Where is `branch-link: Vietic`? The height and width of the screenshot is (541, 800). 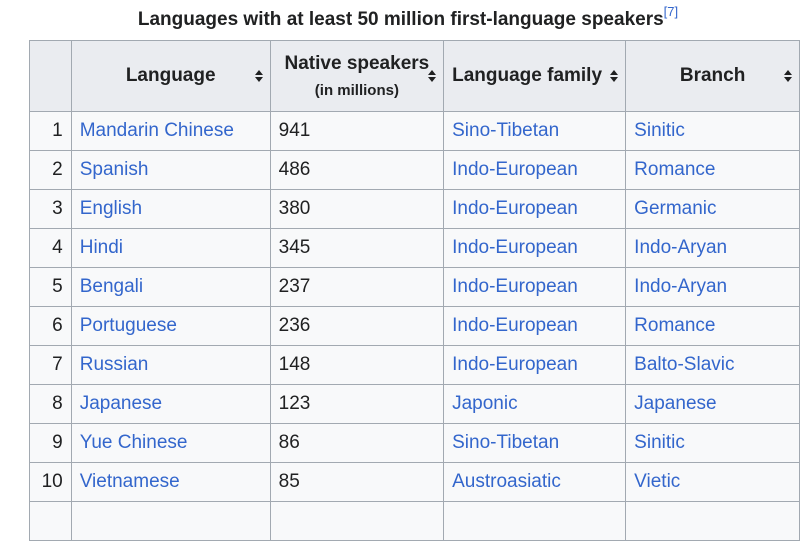 branch-link: Vietic is located at coordinates (657, 481).